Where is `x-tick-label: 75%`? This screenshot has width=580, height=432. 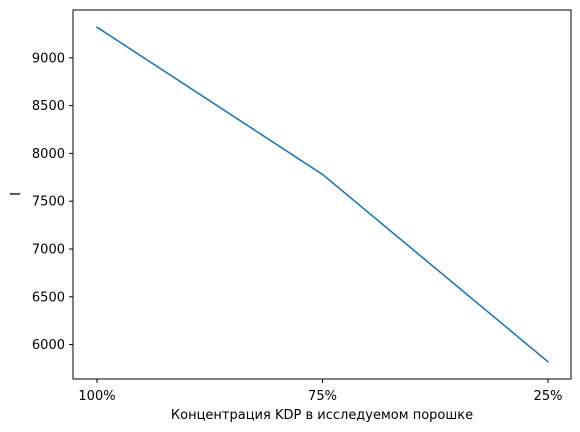 x-tick-label: 75% is located at coordinates (322, 396).